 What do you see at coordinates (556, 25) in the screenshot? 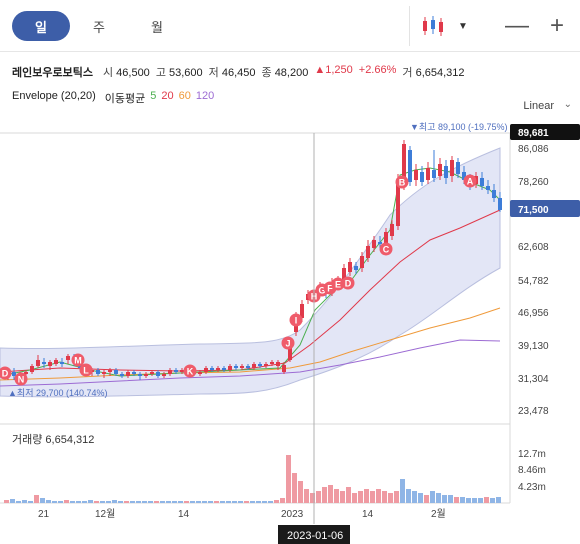
I see `zoom-in-button: +` at bounding box center [556, 25].